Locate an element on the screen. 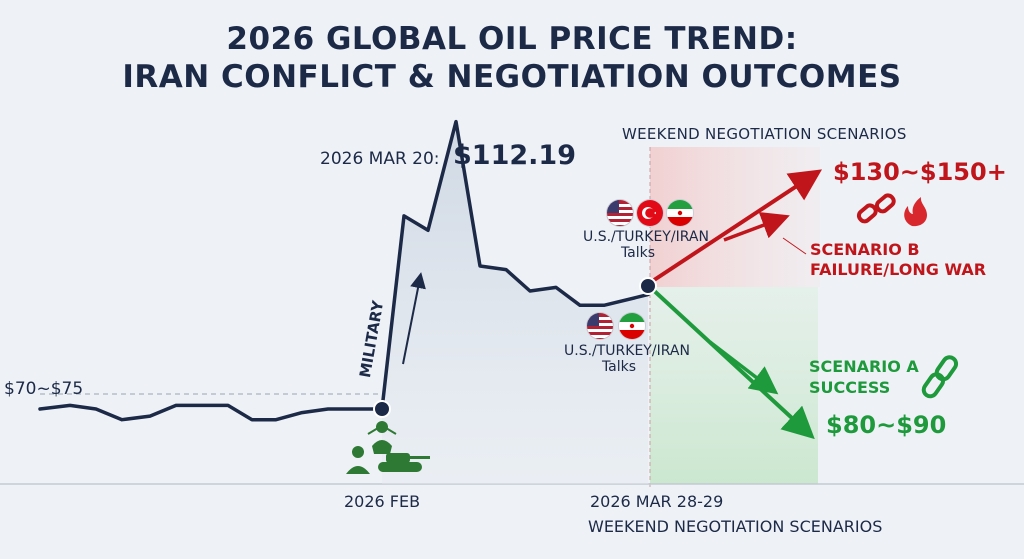 This screenshot has height=559, width=1024. scenario-a-label: SCENARIO A SUCCESS is located at coordinates (864, 378).